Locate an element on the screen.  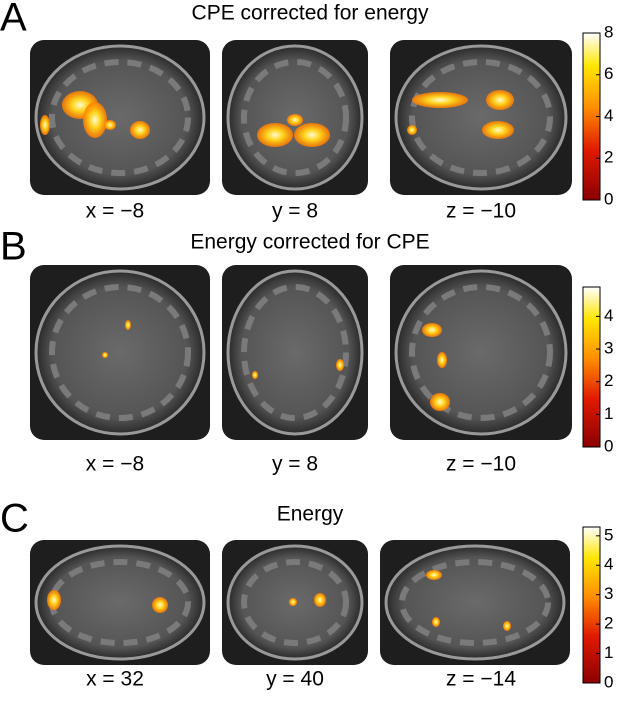
panel-title: CPE corrected for energy is located at coordinates (310, 13).